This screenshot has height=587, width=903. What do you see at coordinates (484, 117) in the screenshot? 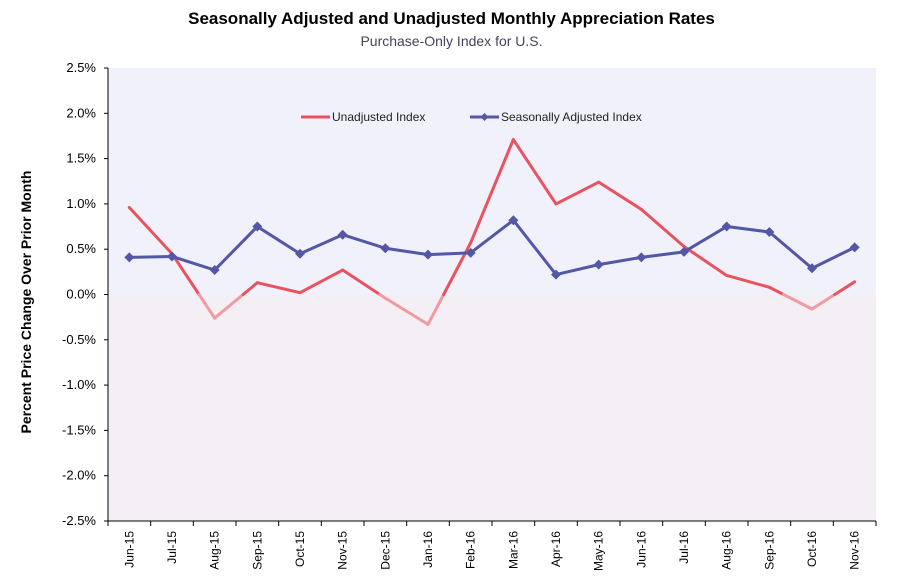
I see `legend-marker-adjusted` at bounding box center [484, 117].